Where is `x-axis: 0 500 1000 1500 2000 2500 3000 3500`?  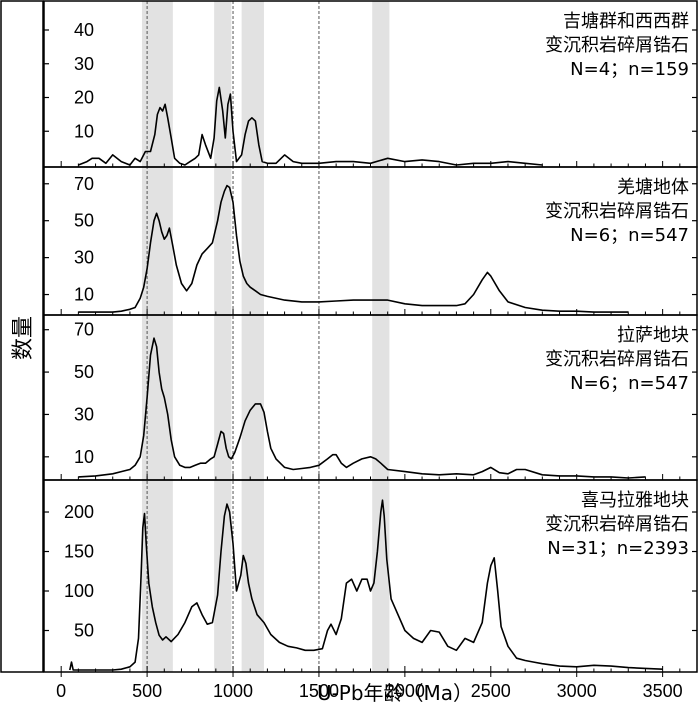
x-axis: 0 500 1000 1500 2000 2500 3000 3500 is located at coordinates (369, 686).